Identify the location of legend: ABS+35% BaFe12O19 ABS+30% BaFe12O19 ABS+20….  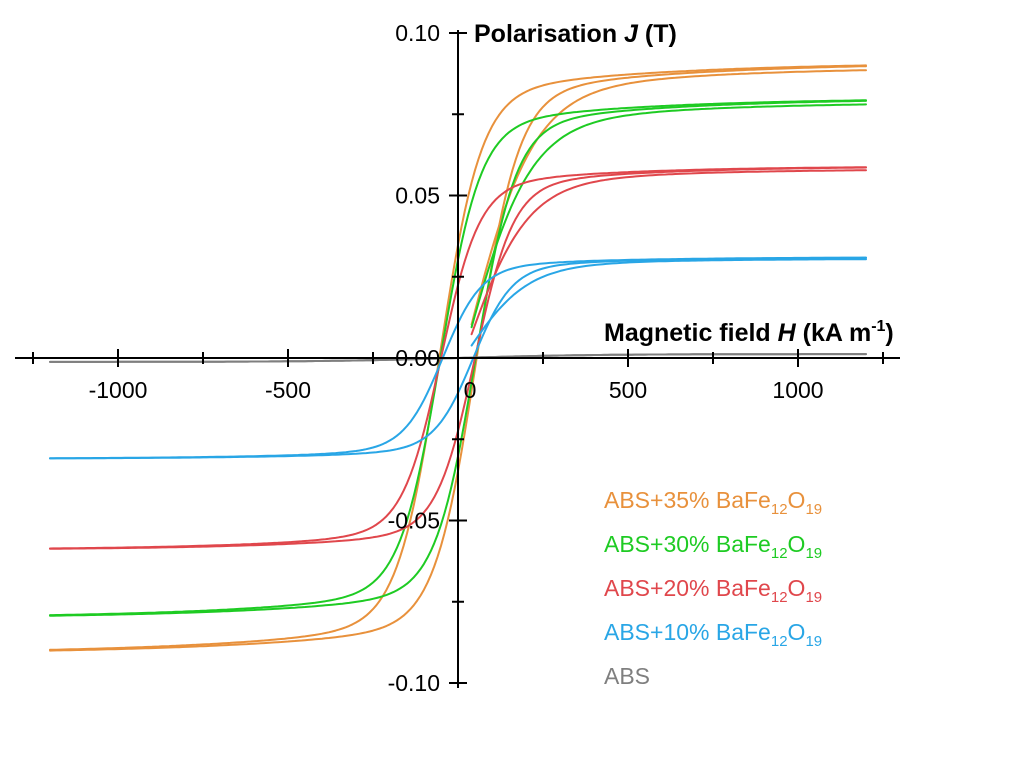
(713, 588).